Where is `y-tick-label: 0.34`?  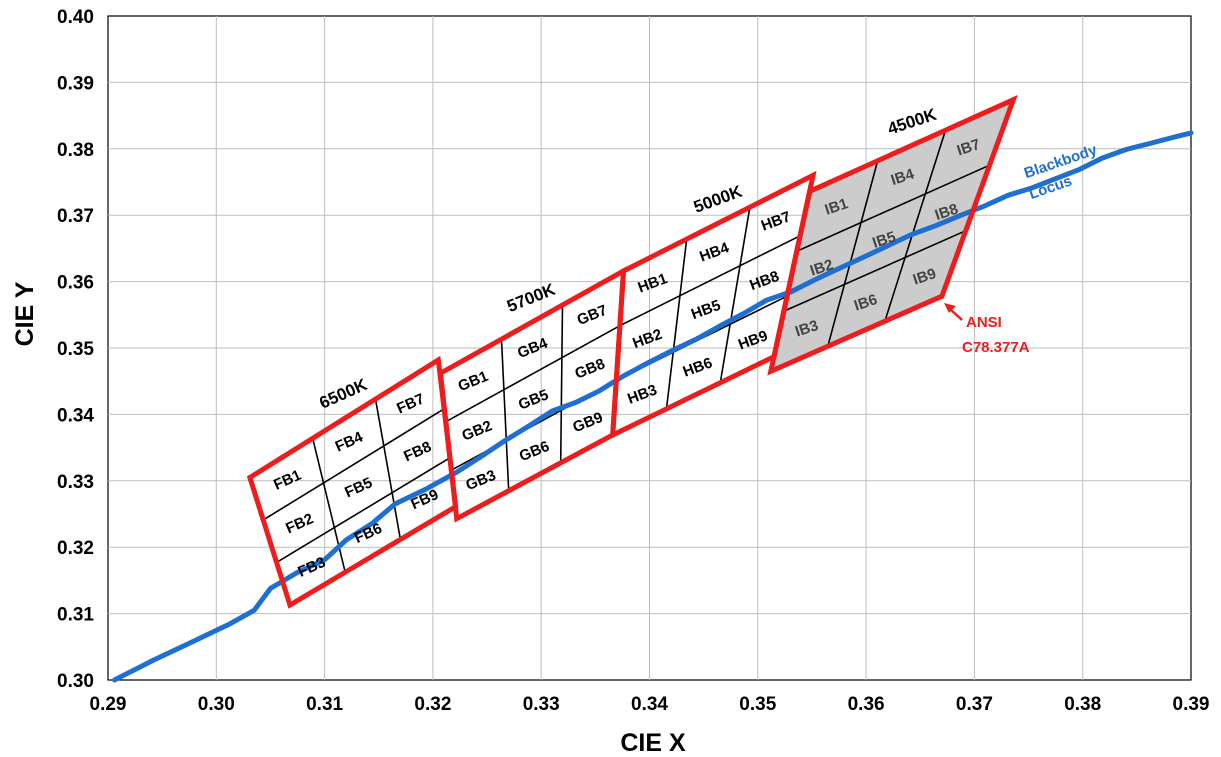
y-tick-label: 0.34 is located at coordinates (75, 415).